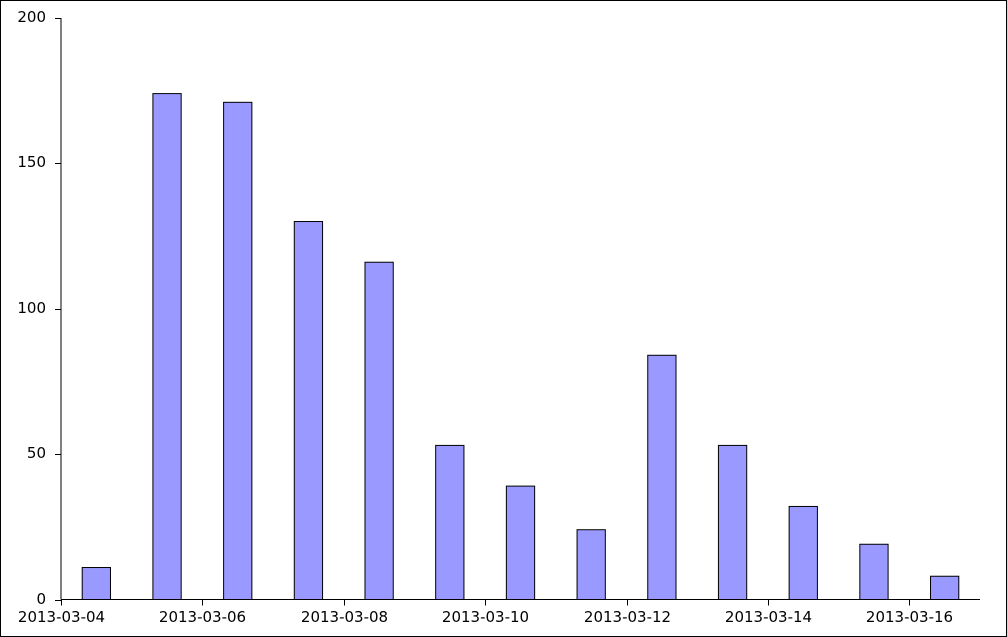 This screenshot has width=1007, height=637. I want to click on y-tick-label: 0, so click(41, 599).